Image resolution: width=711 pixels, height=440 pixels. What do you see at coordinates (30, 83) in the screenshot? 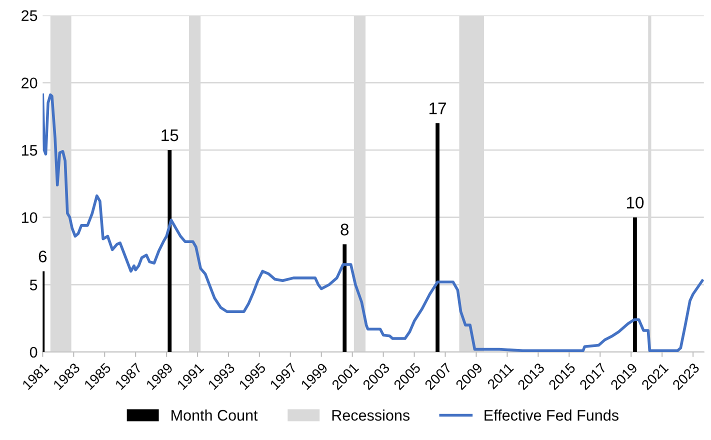
I see `y-tick-label: 20` at bounding box center [30, 83].